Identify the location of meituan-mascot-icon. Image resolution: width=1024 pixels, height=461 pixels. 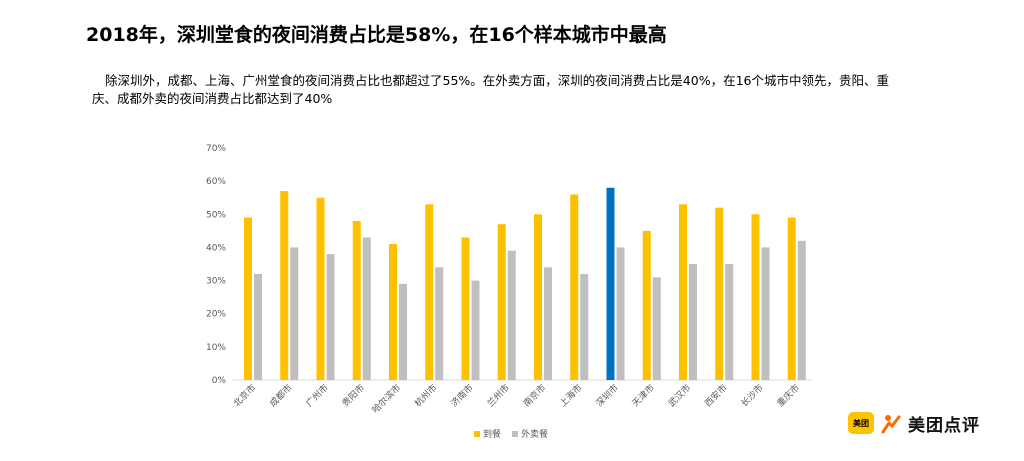
(891, 423).